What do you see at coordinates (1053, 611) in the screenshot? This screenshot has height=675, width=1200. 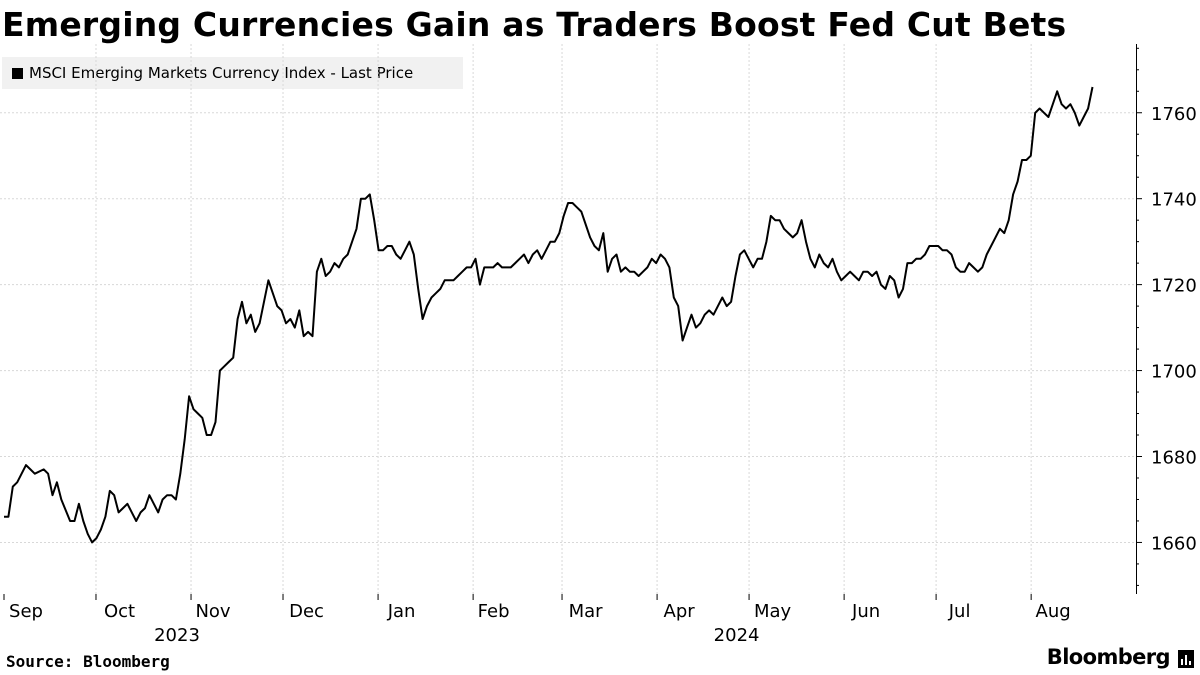 I see `x-tick-label: Aug` at bounding box center [1053, 611].